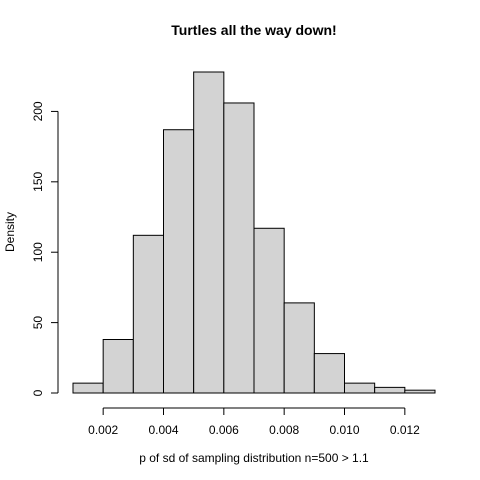 The height and width of the screenshot is (480, 480). Describe the element at coordinates (163, 430) in the screenshot. I see `x-tick-label: 0.004` at that location.